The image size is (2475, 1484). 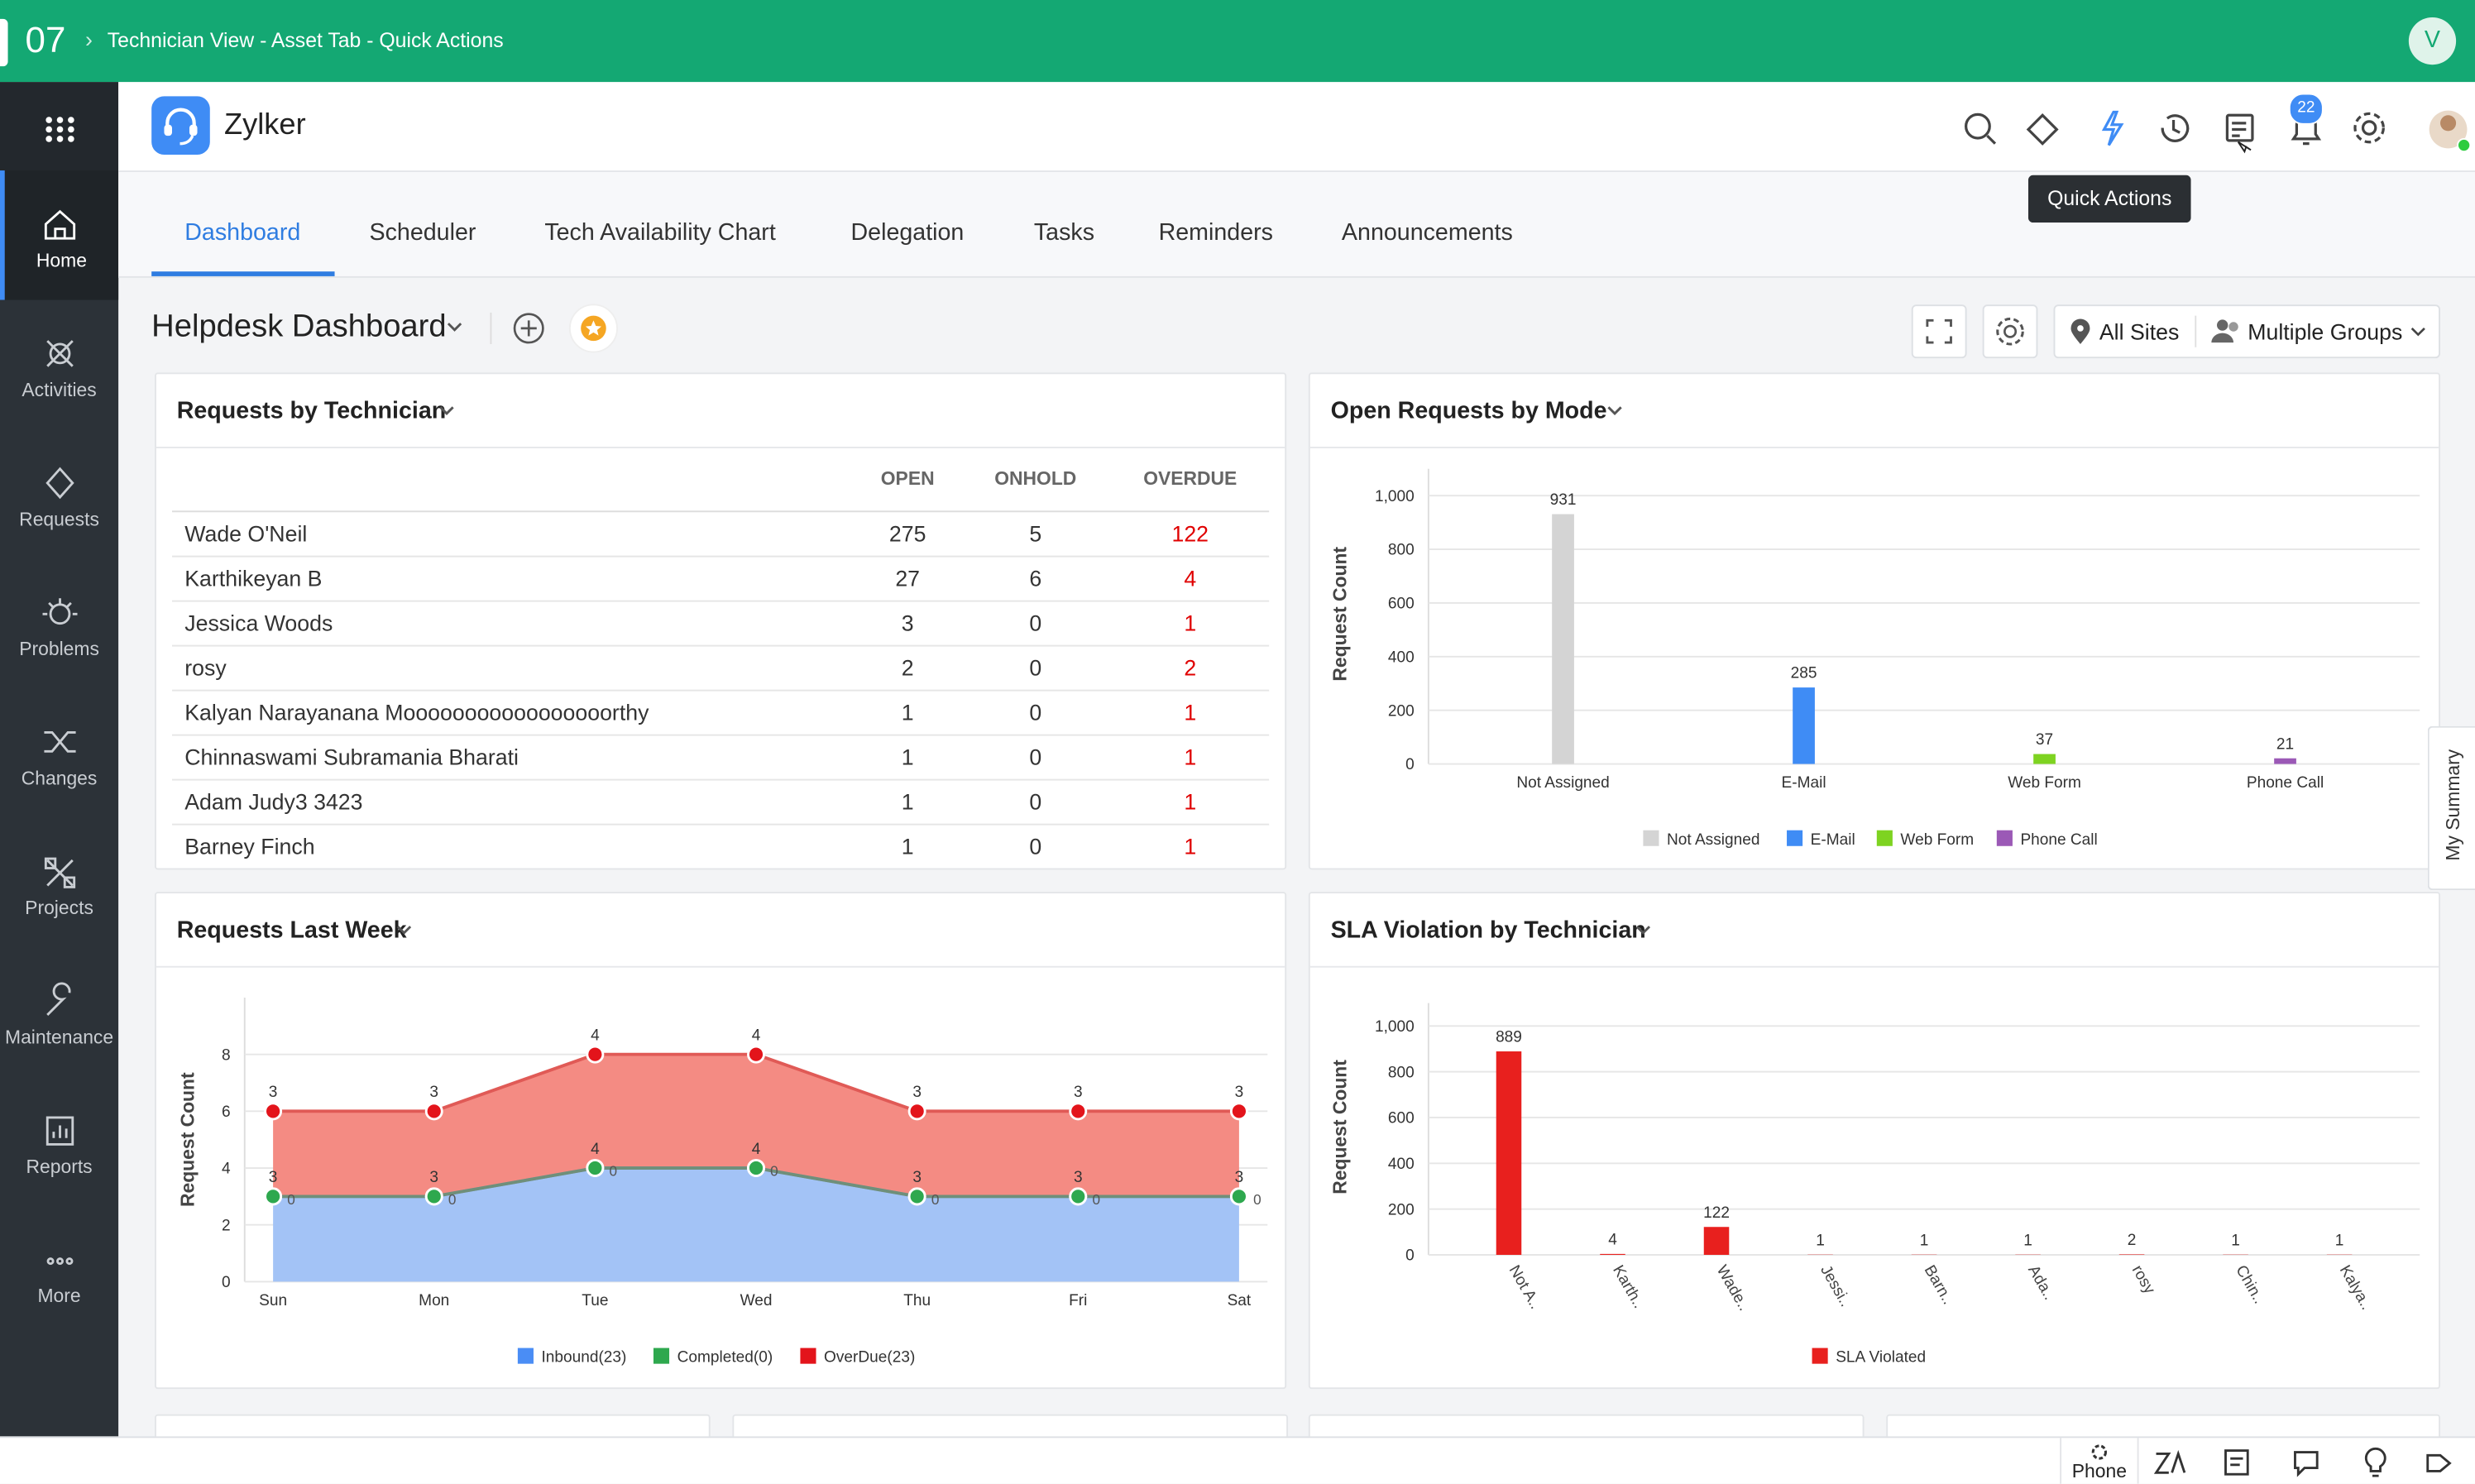 I want to click on filter-icons, so click(x=2247, y=331).